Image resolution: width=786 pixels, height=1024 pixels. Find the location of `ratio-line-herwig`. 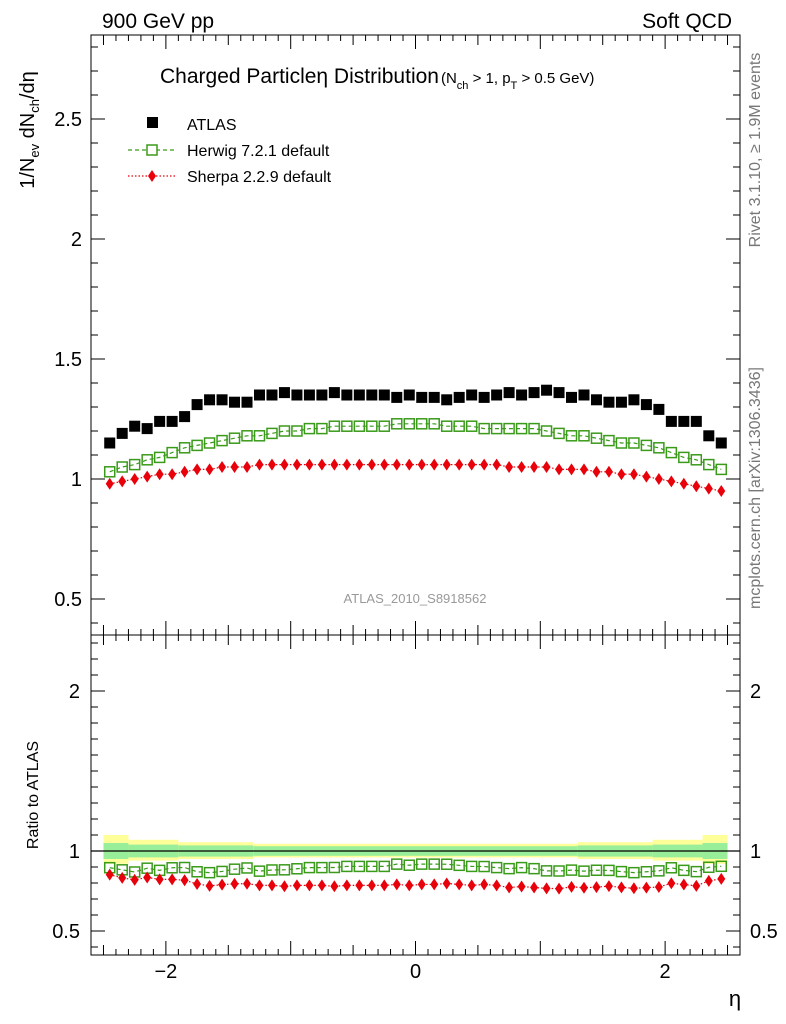

ratio-line-herwig is located at coordinates (415, 868).